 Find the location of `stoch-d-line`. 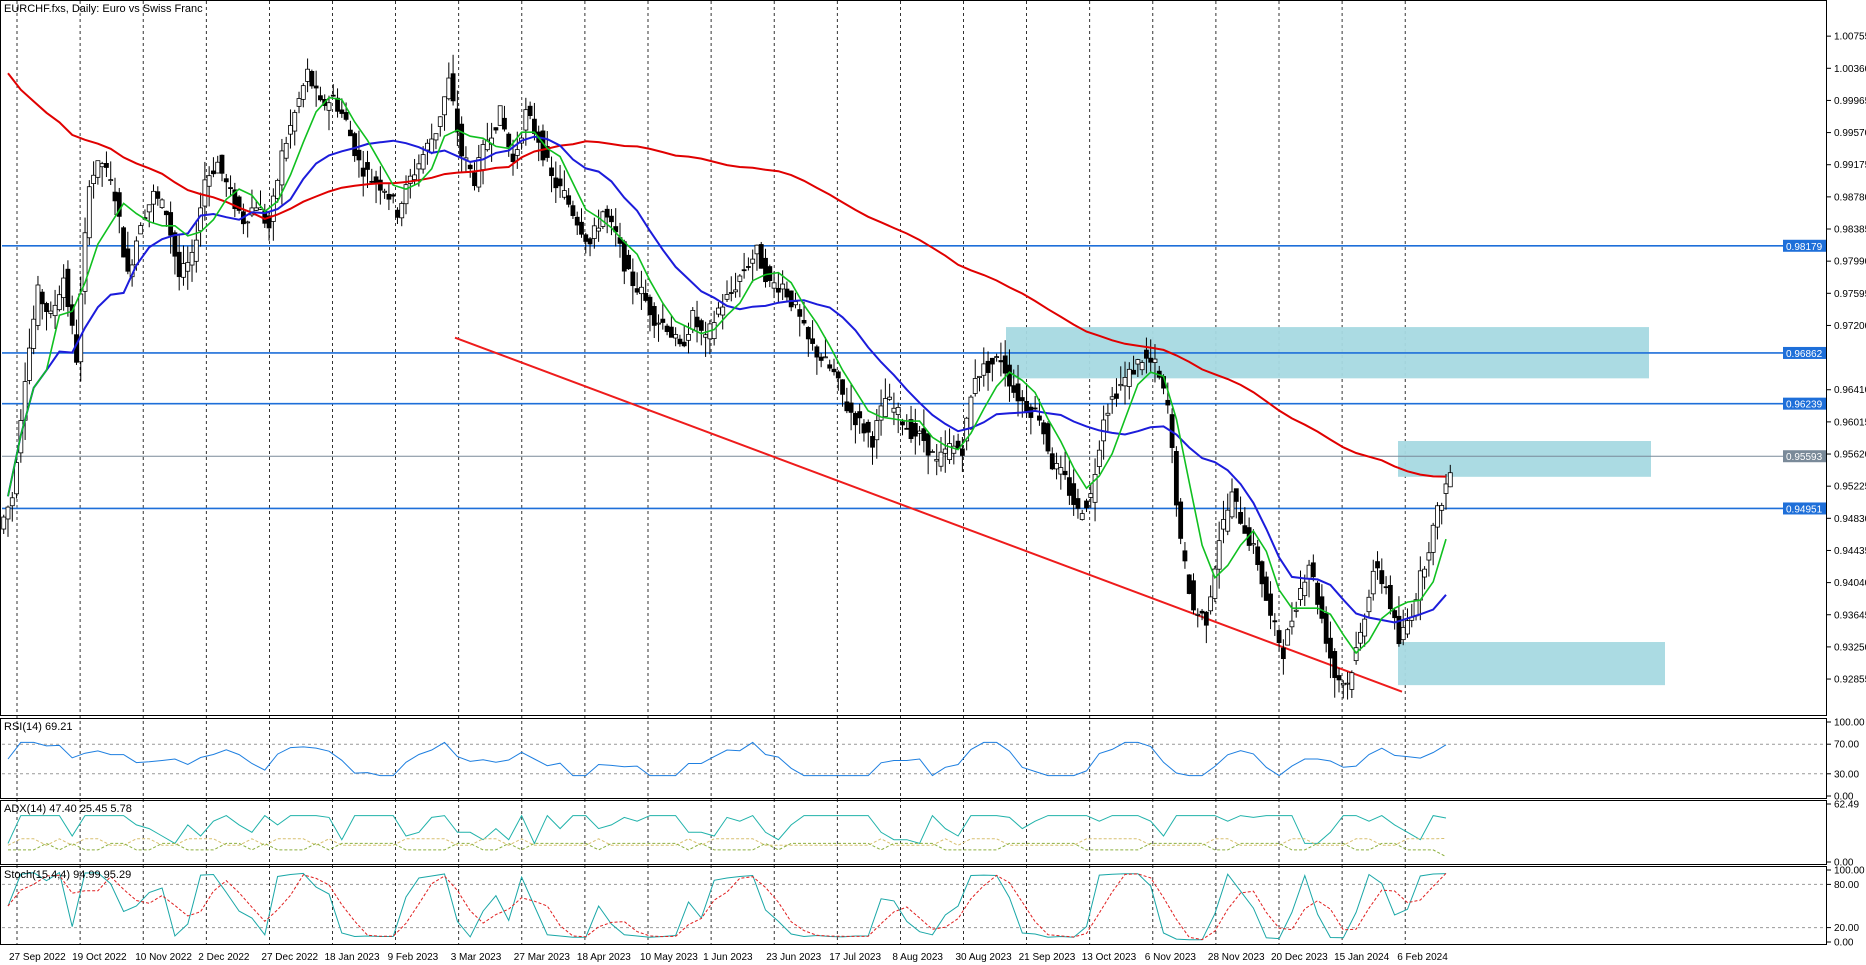

stoch-d-line is located at coordinates (727, 907).